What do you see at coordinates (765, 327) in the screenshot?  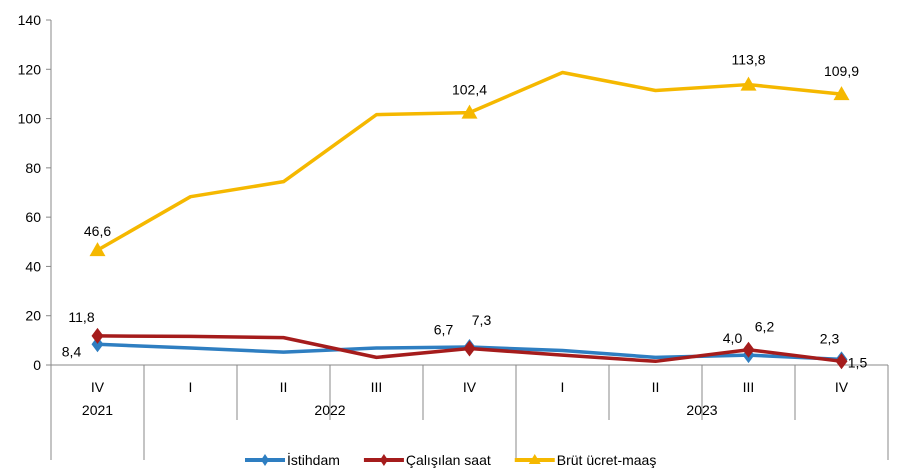 I see `data-label: 6,2` at bounding box center [765, 327].